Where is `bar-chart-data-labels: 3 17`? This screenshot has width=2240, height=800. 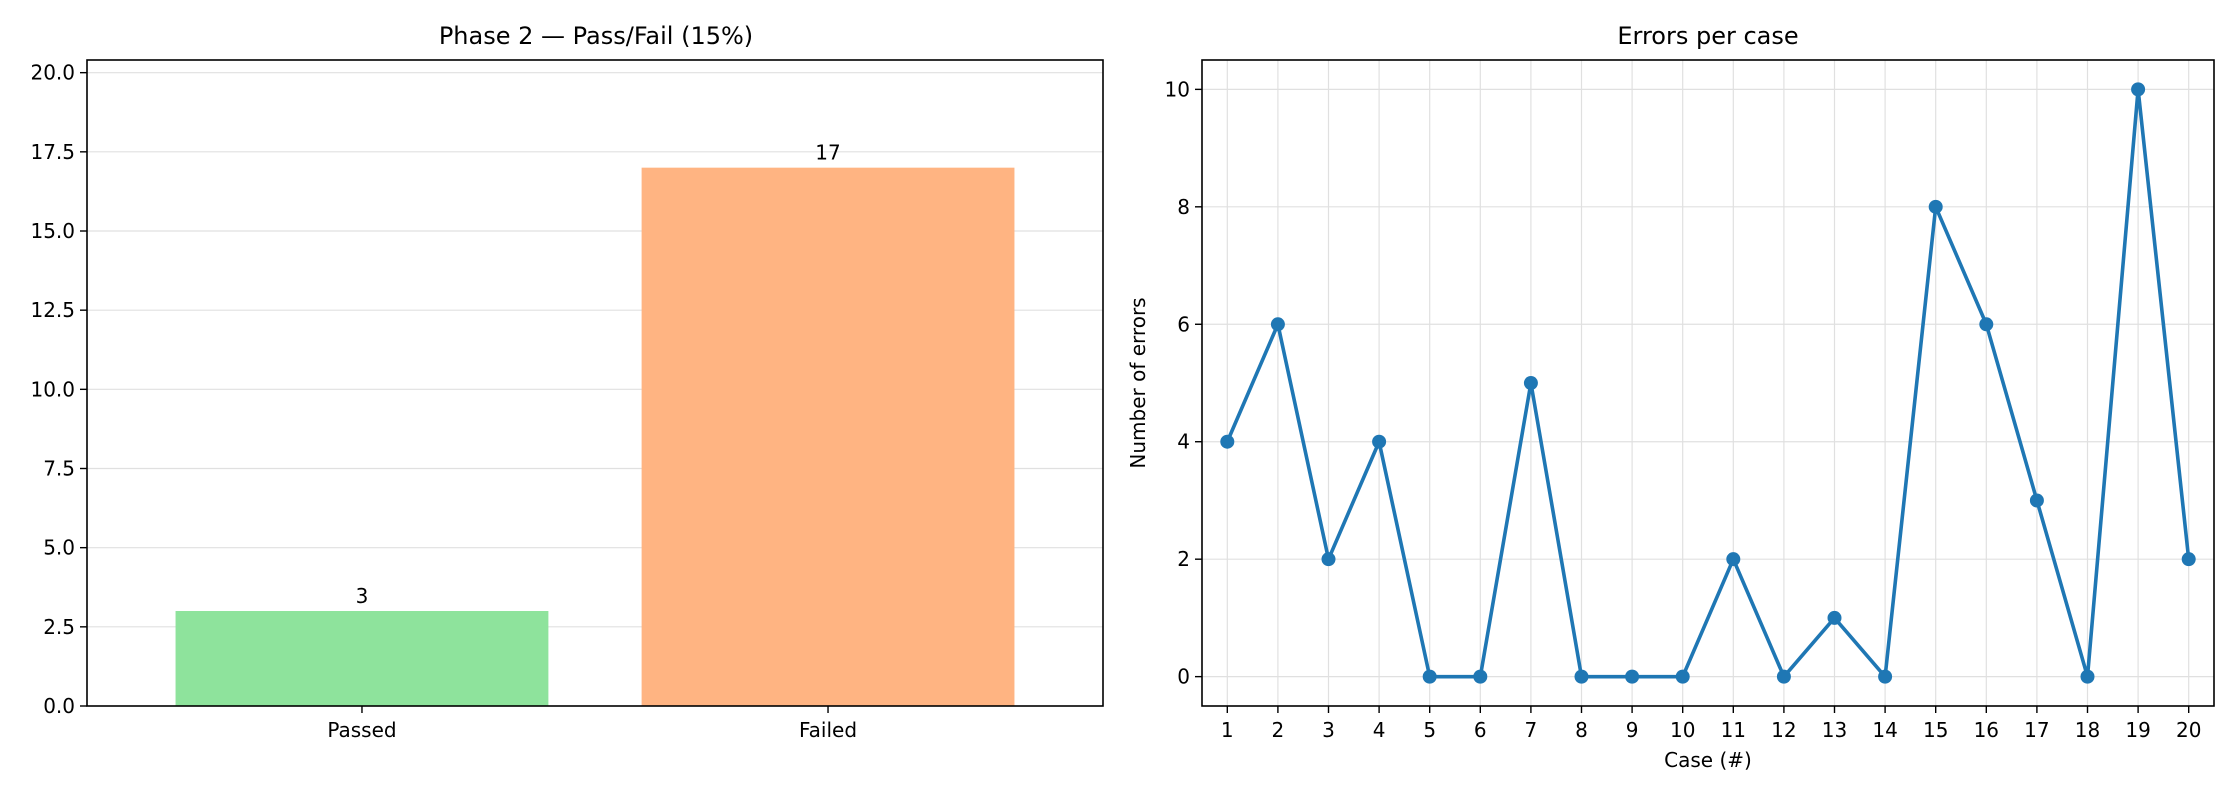
bar-chart-data-labels: 3 17 is located at coordinates (598, 374).